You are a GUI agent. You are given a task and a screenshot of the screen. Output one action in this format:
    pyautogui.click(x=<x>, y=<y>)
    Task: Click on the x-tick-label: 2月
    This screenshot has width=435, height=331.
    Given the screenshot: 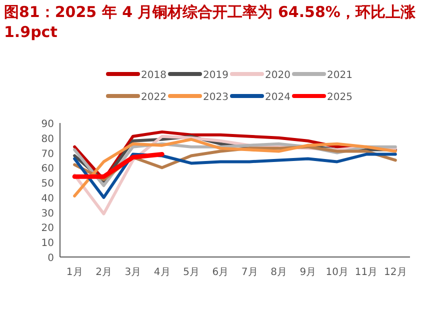 What is the action you would take?
    pyautogui.click(x=104, y=272)
    